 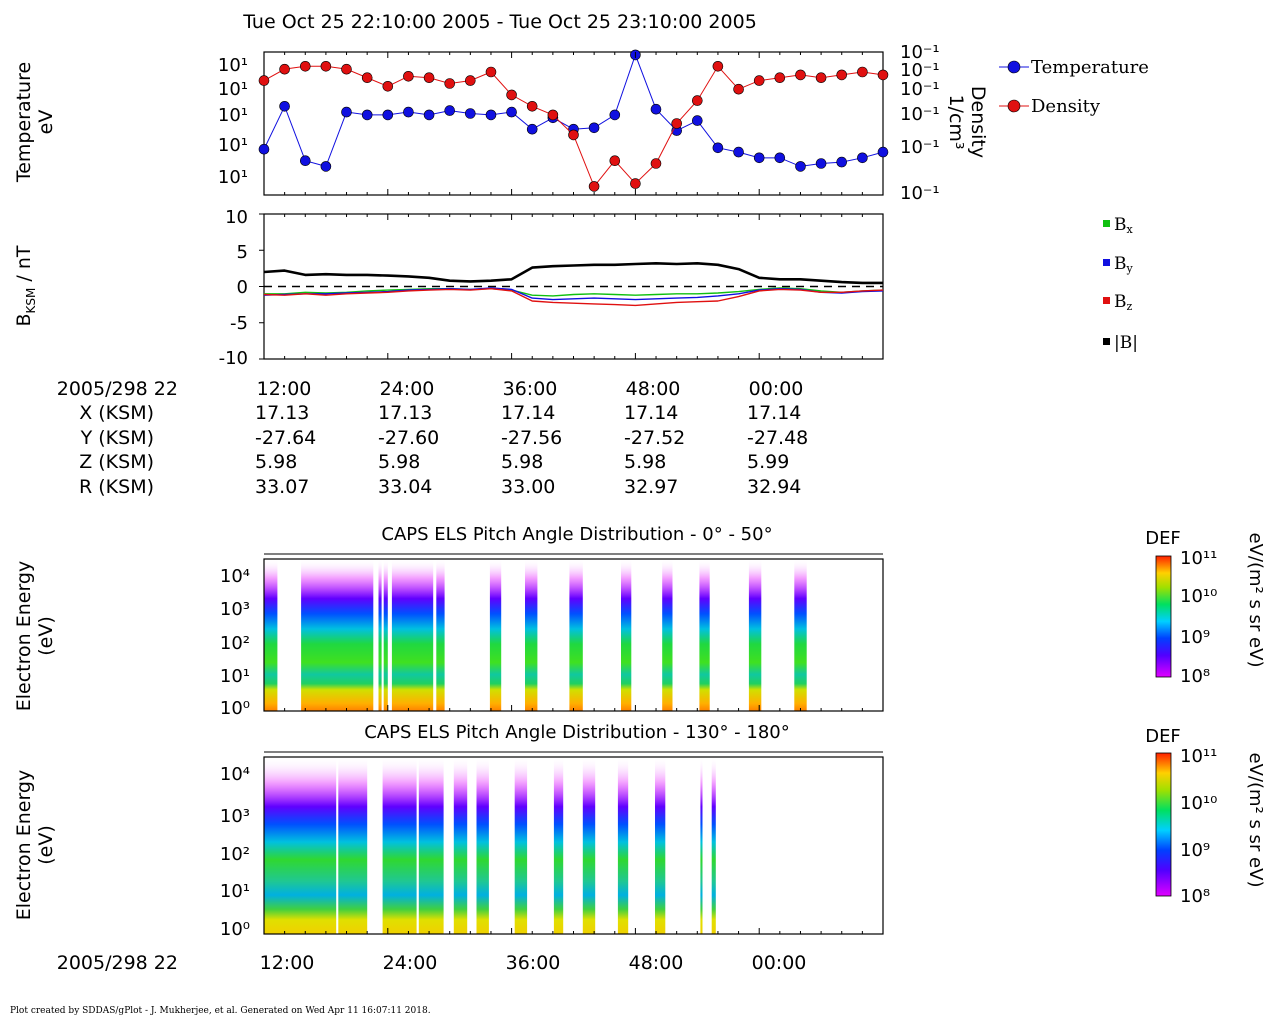 What do you see at coordinates (24, 266) in the screenshot?
I see `b-axis-unit: / nT` at bounding box center [24, 266].